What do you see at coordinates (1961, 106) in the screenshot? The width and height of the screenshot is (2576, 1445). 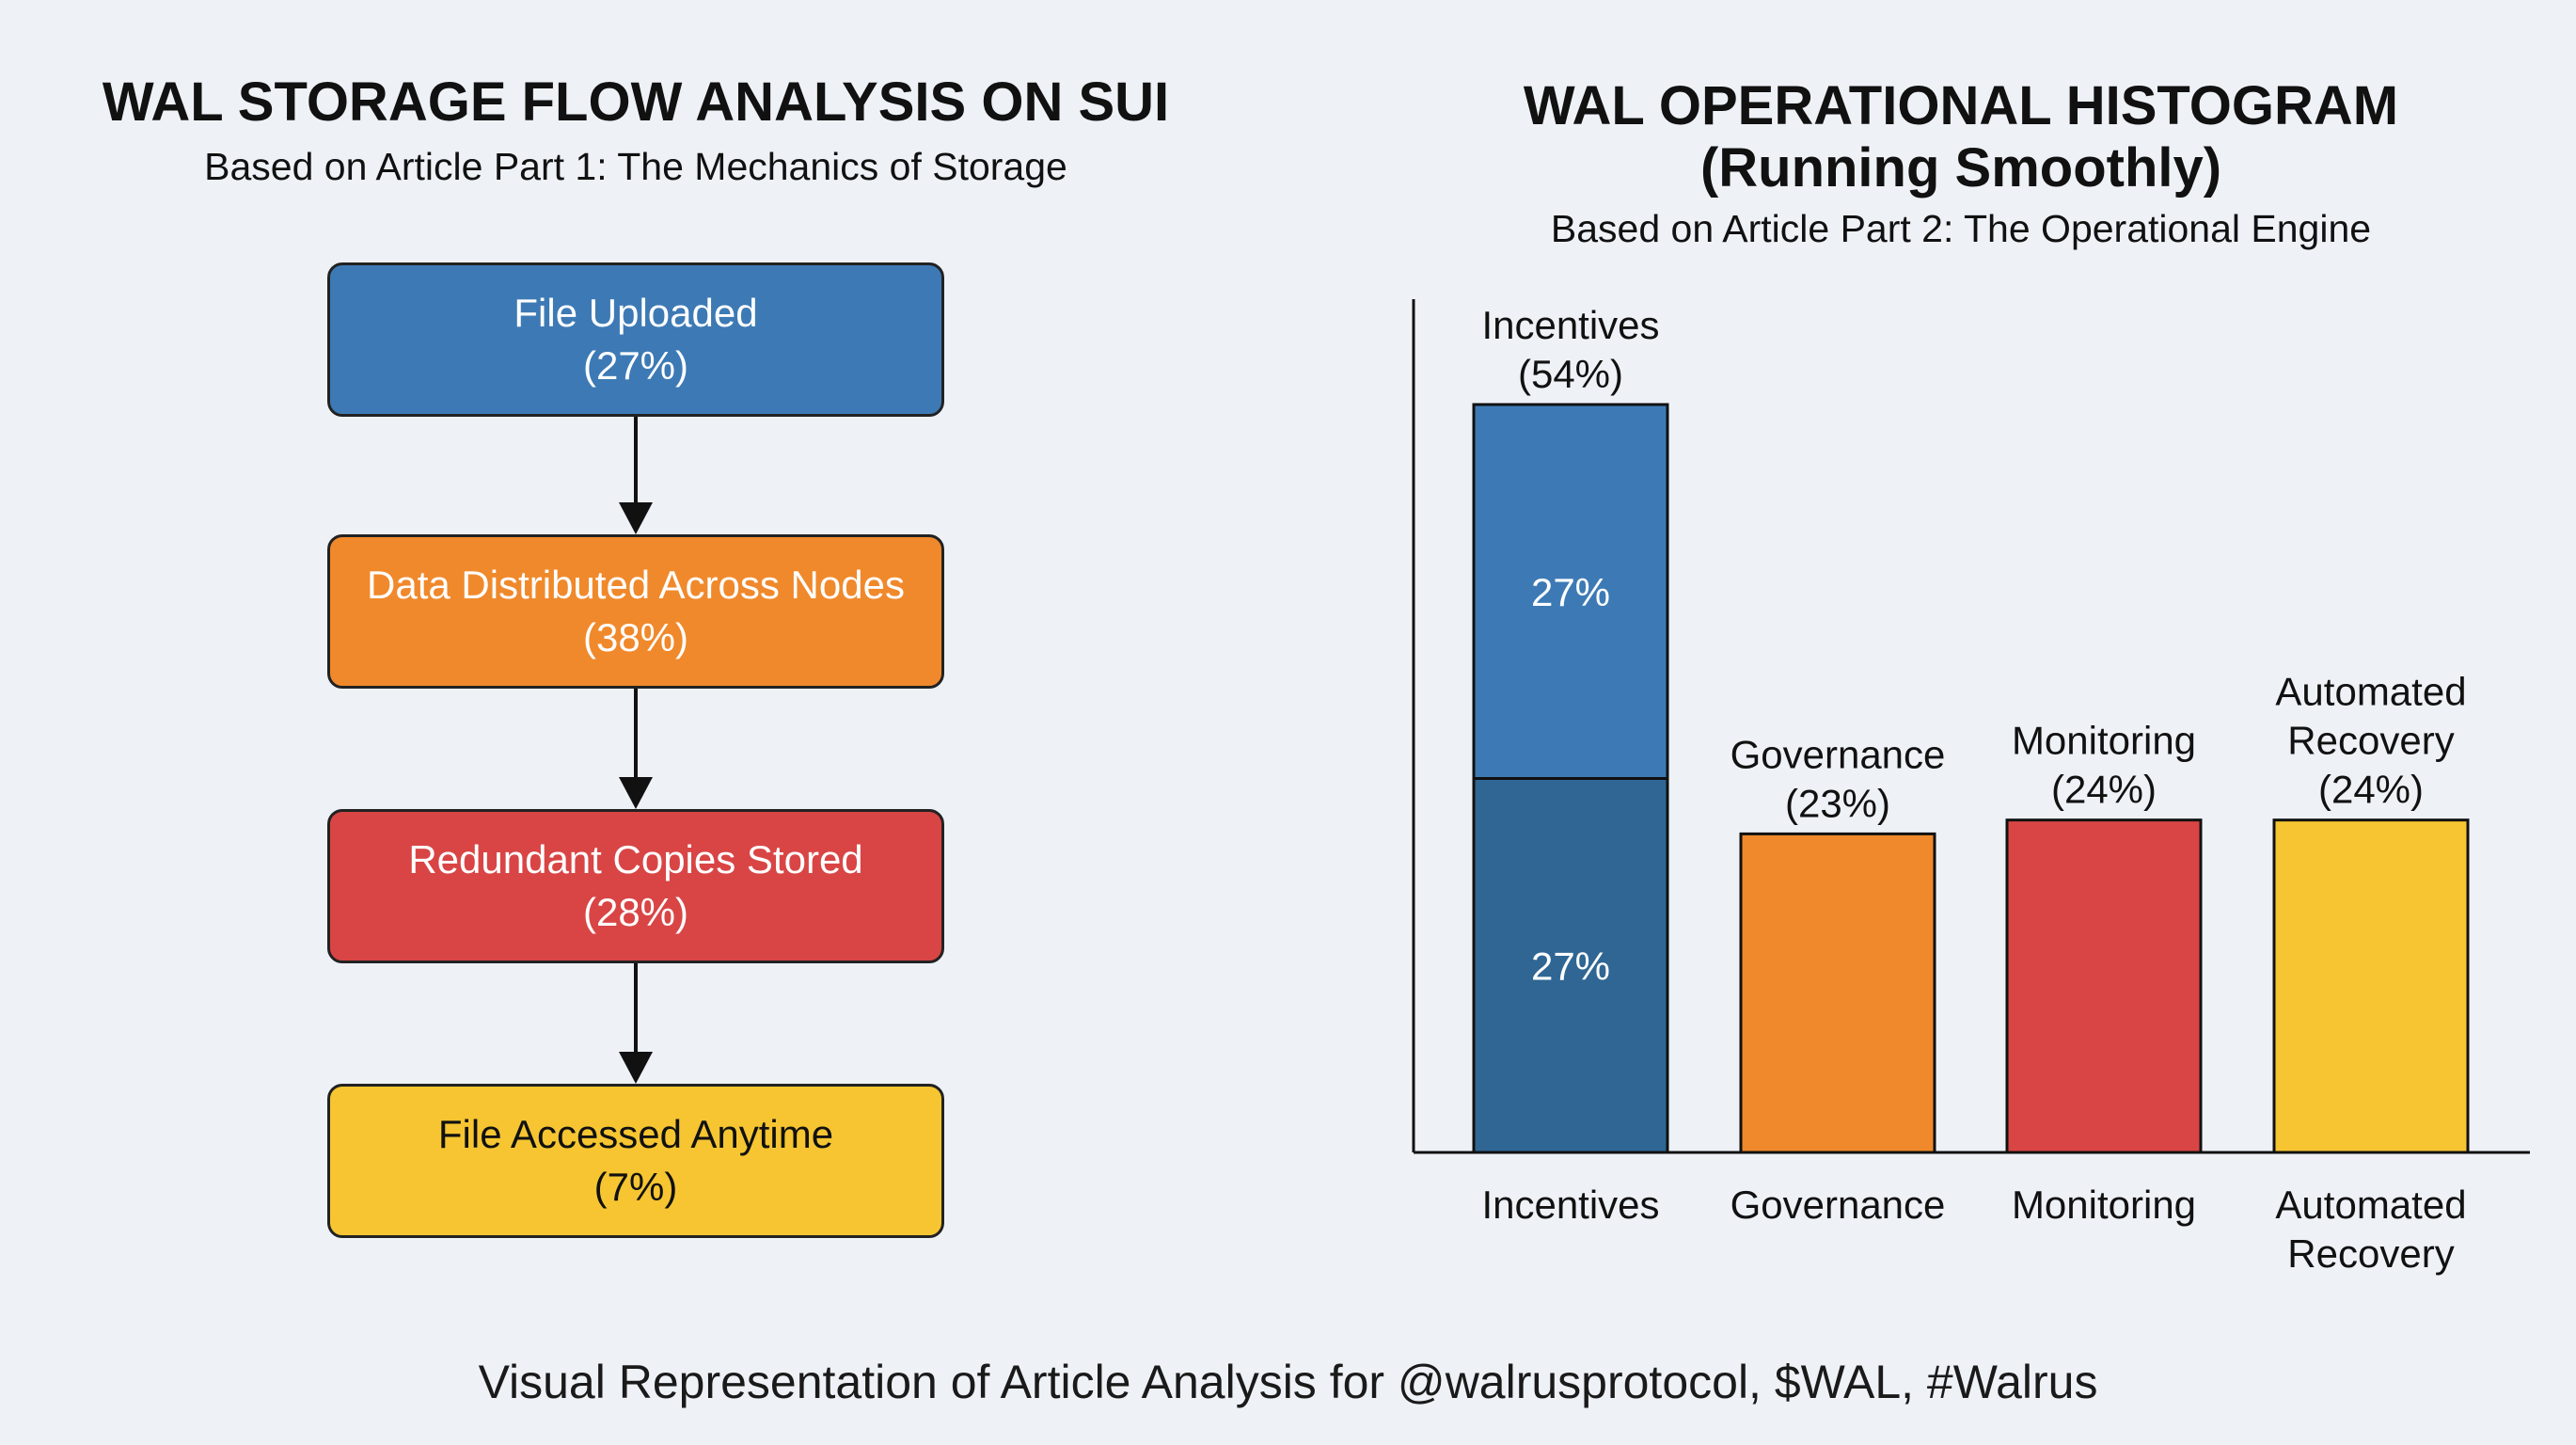 I see `right-chart-title-line1: WAL OPERATIONAL HISTOGRAM` at bounding box center [1961, 106].